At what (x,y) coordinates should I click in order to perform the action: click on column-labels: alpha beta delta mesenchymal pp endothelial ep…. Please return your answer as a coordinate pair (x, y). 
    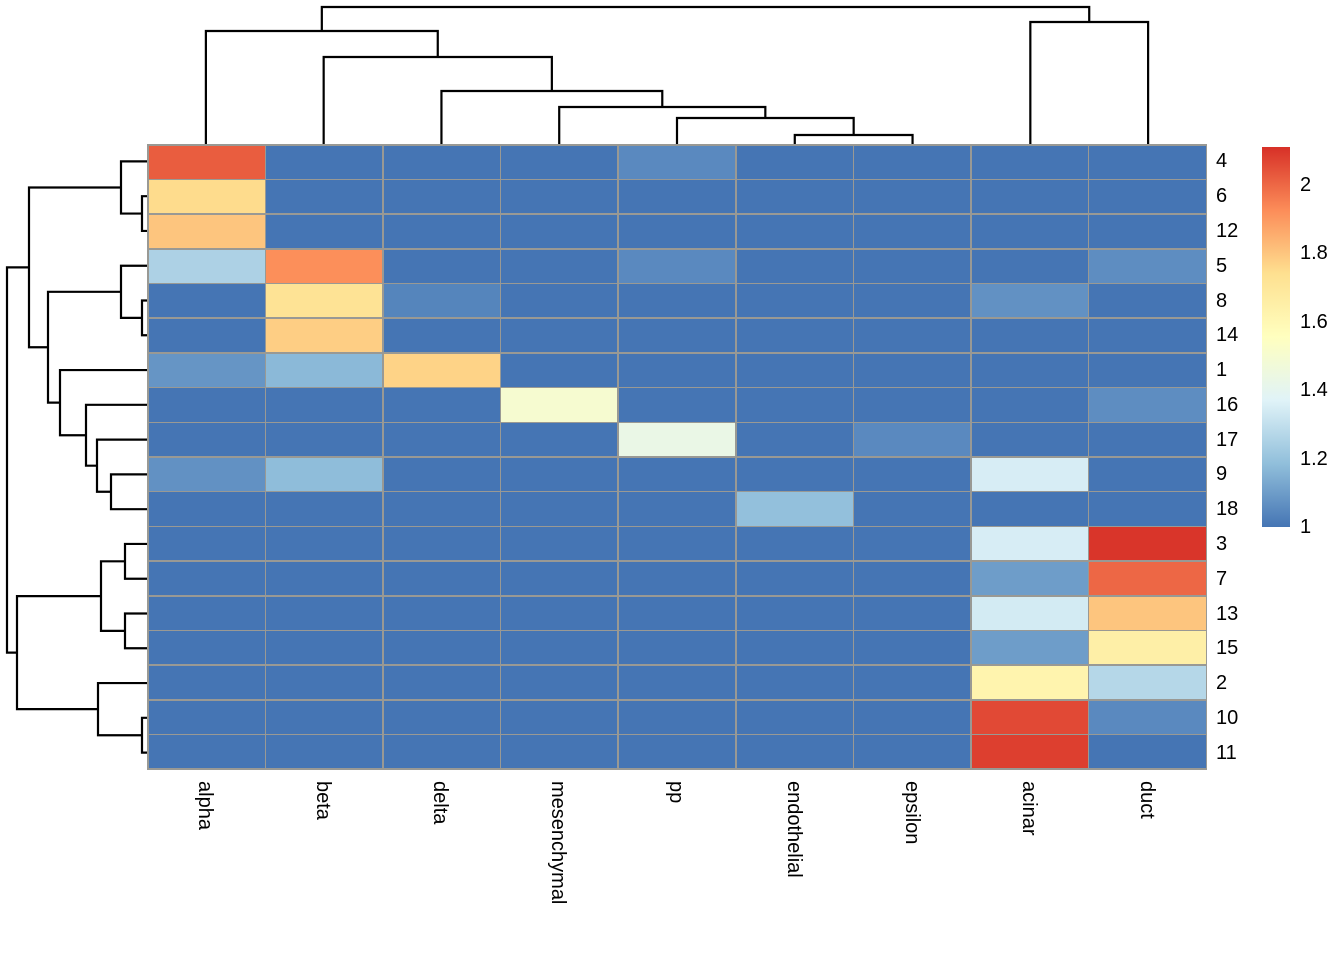
    Looking at the image, I should click on (677, 870).